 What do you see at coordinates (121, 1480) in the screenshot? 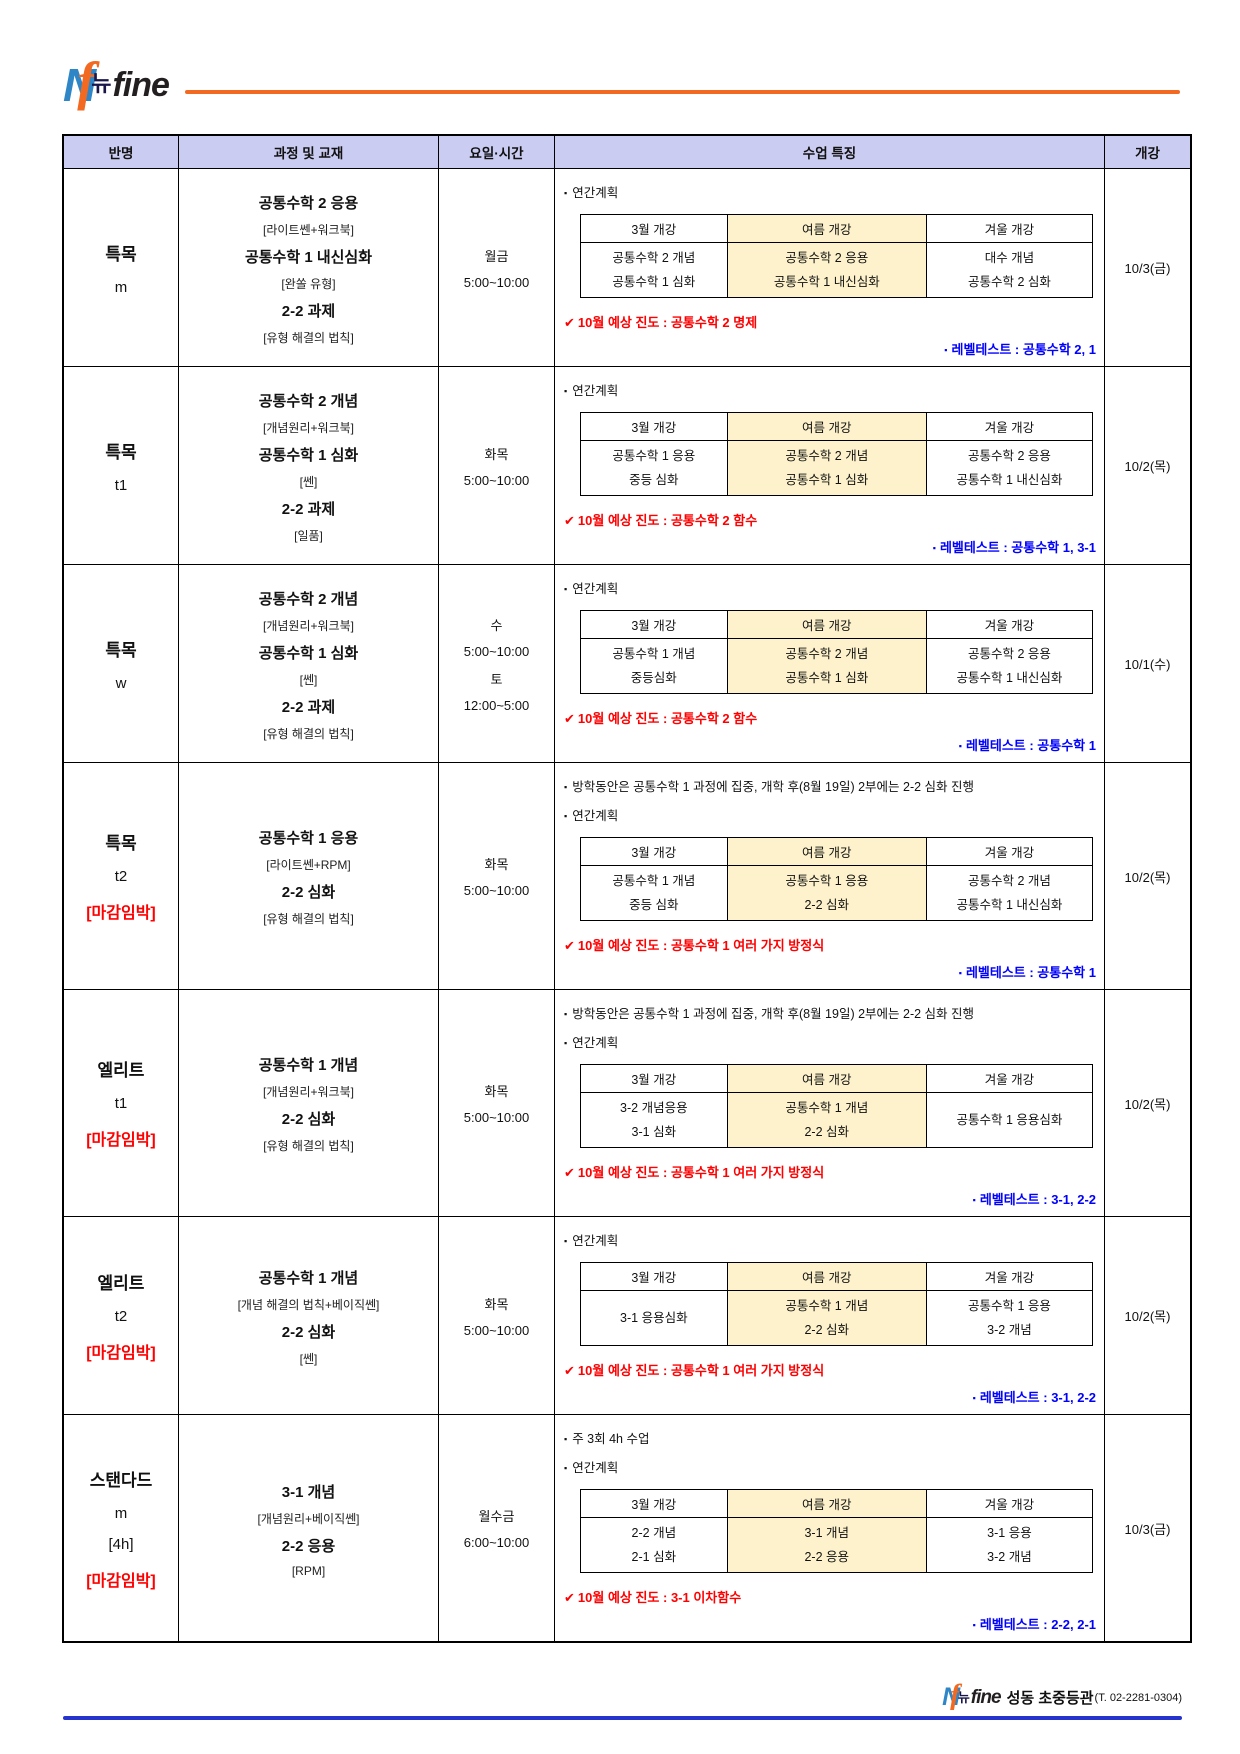
I see `class-name-line: 스탠다드` at bounding box center [121, 1480].